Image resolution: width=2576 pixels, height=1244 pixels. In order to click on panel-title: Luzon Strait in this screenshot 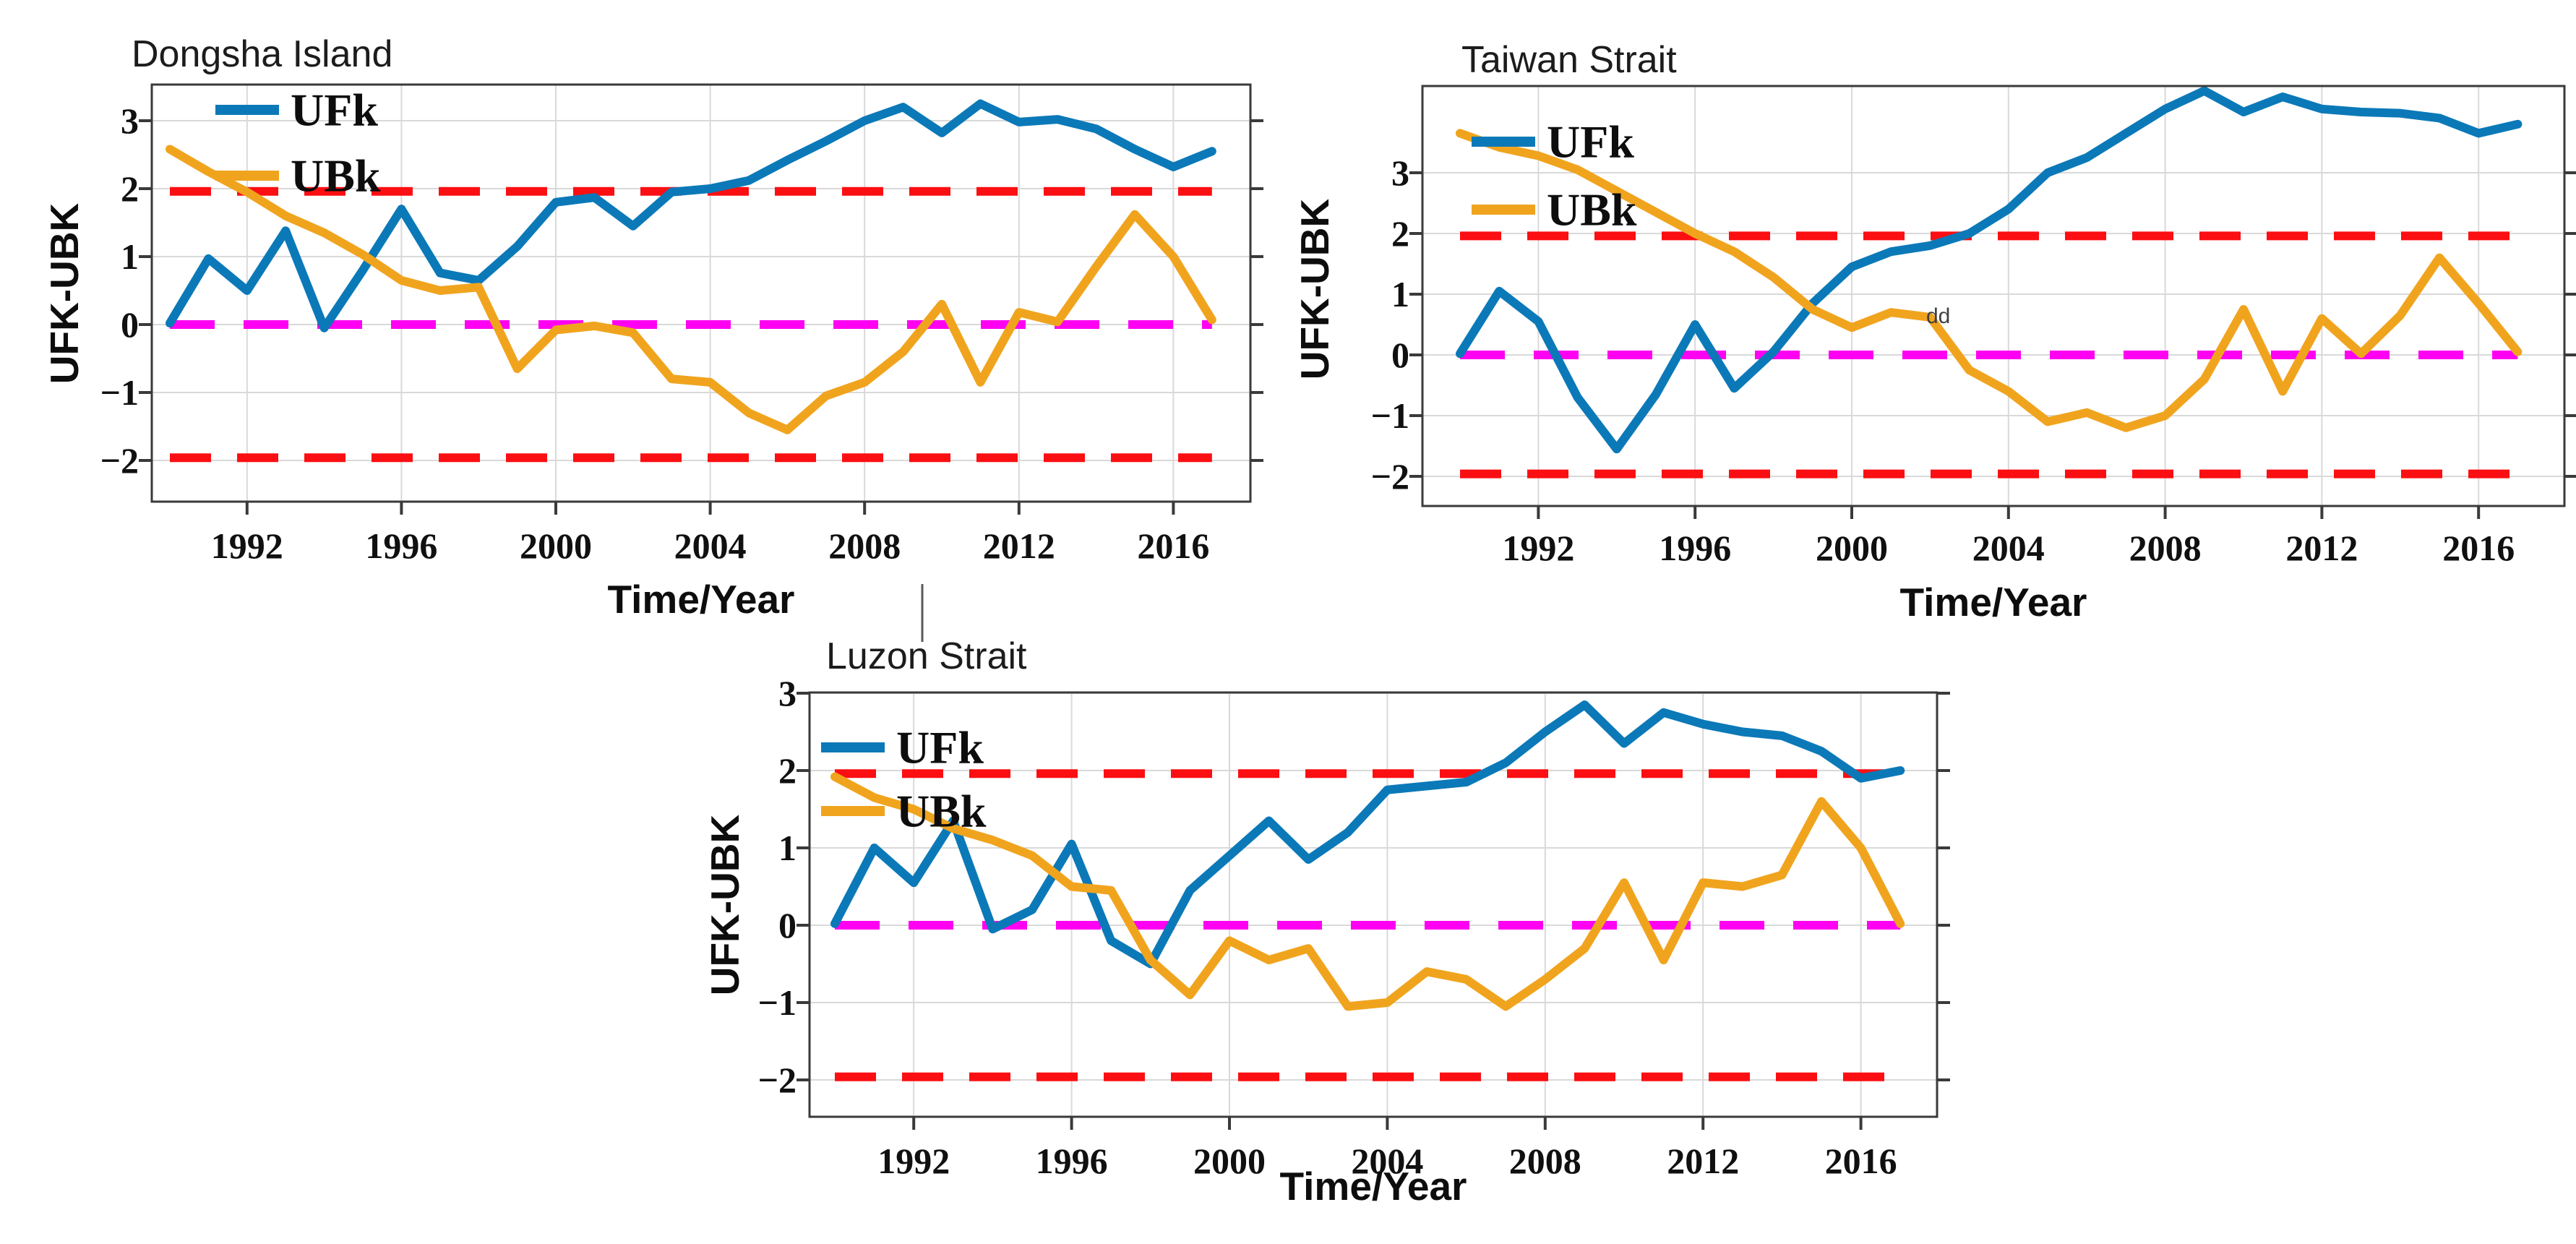, I will do `click(927, 656)`.